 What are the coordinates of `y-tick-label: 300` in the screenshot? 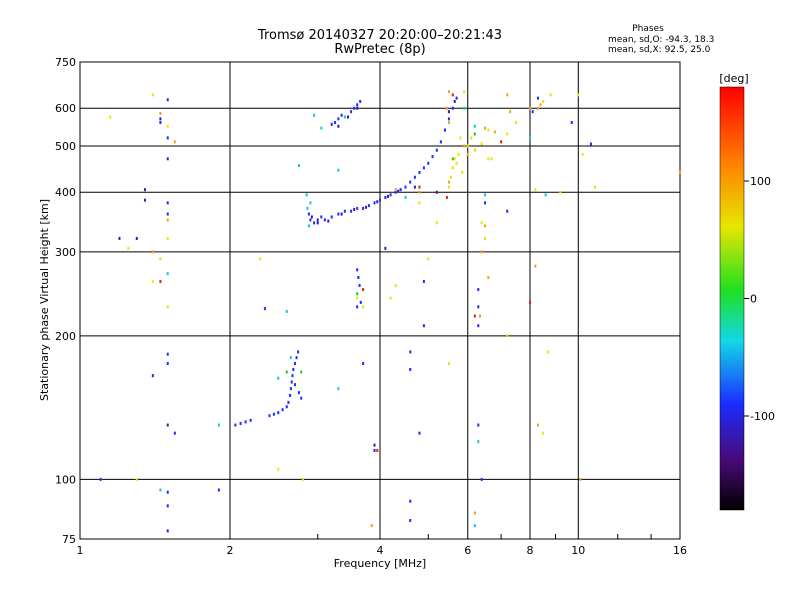 It's located at (65, 252).